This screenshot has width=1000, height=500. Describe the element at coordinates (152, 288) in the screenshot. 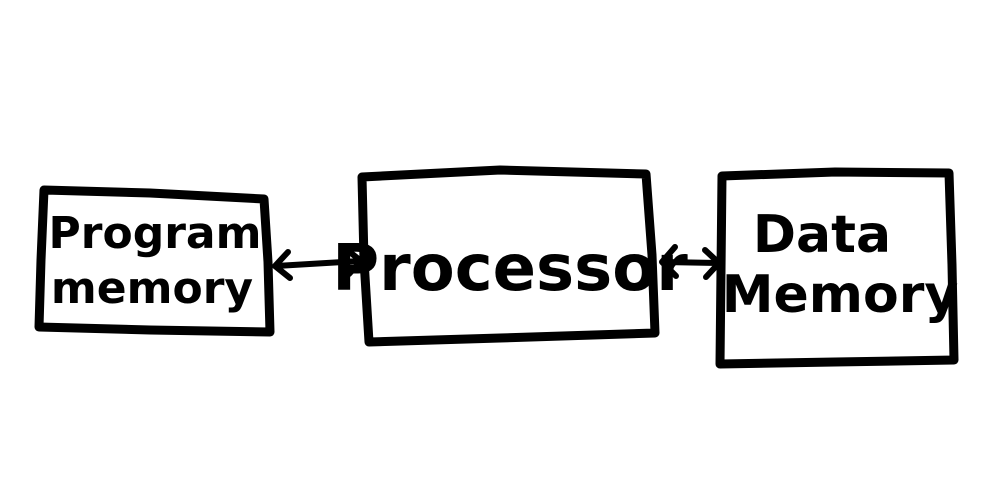

I see `program-memory-label-line2: memory` at that location.